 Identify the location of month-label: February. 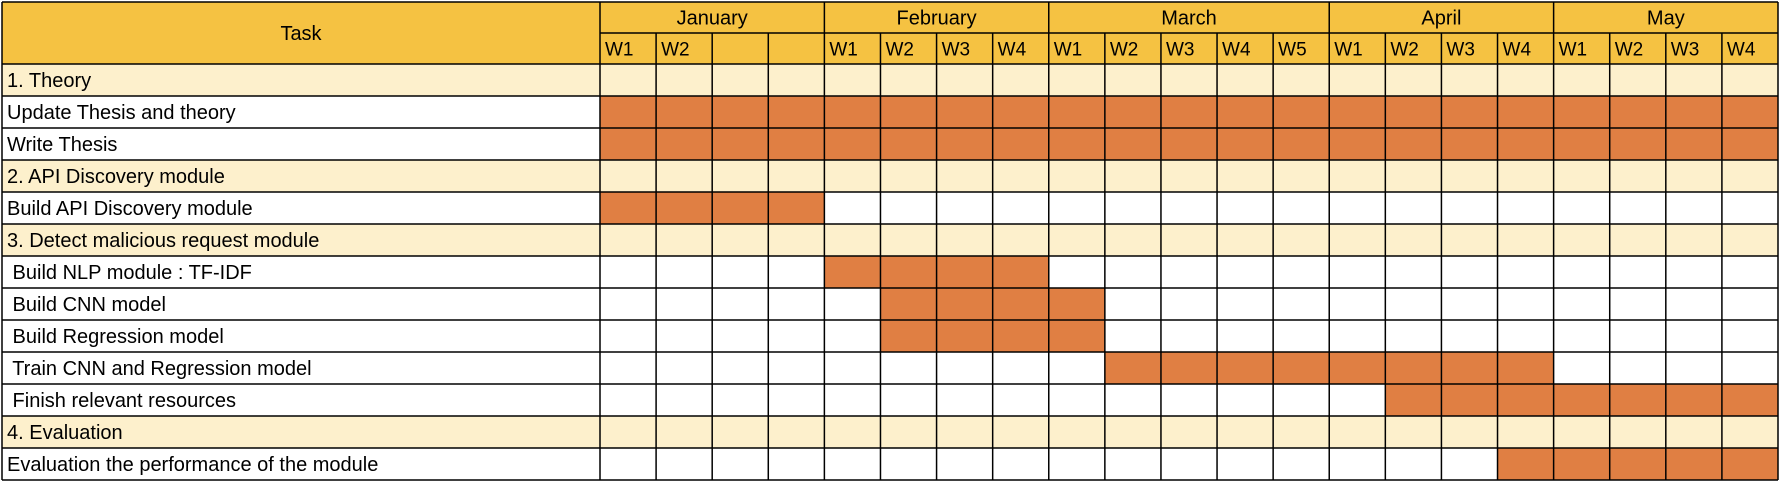
(937, 19).